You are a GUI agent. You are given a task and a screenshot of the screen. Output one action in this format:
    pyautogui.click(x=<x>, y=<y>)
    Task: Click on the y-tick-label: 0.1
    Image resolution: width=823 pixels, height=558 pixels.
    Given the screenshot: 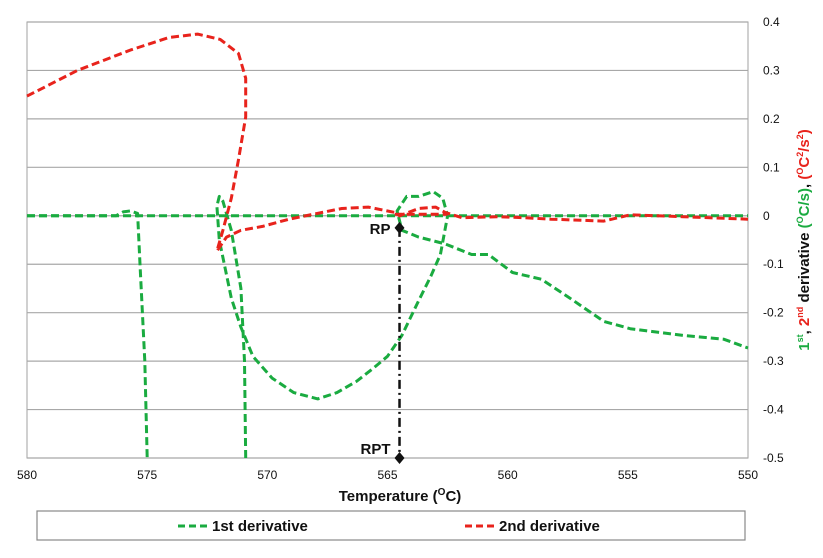 What is the action you would take?
    pyautogui.click(x=771, y=167)
    